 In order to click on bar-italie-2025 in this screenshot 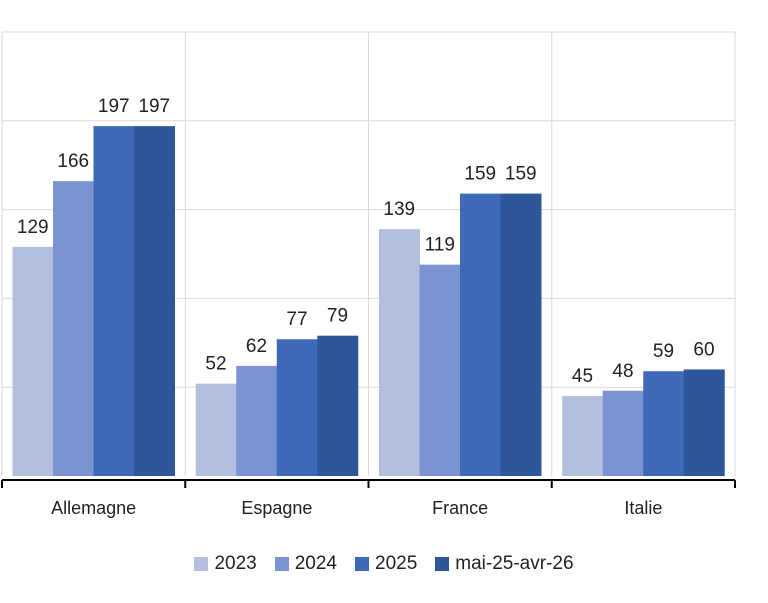, I will do `click(664, 423)`.